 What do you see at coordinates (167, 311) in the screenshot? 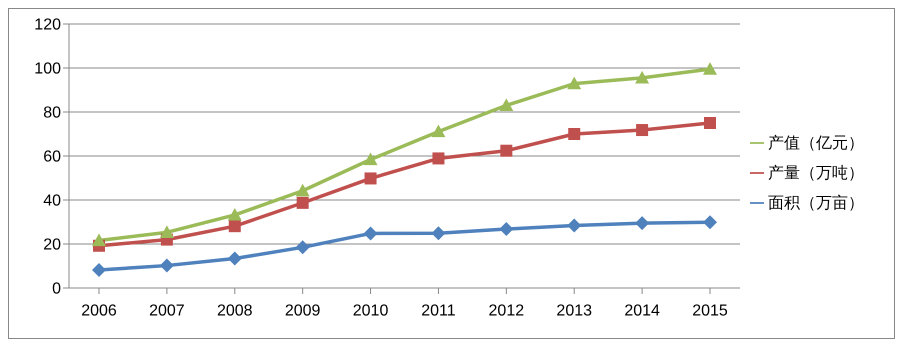
I see `x-tick-label: 2007` at bounding box center [167, 311].